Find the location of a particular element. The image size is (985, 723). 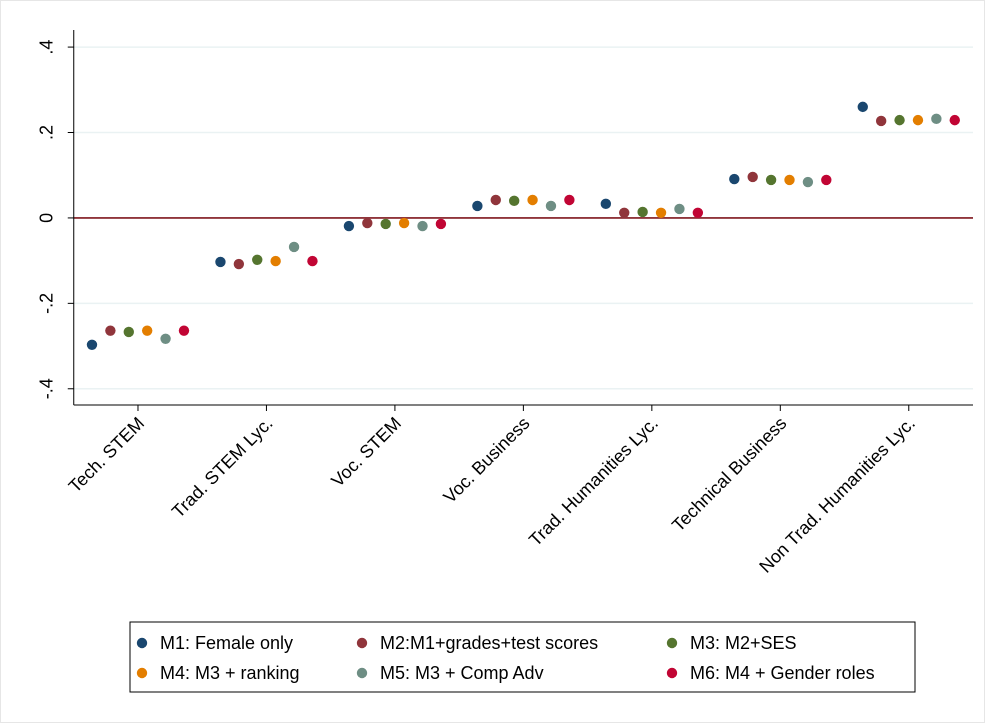

legend-label: M2:M1+grades+test scores is located at coordinates (489, 643).